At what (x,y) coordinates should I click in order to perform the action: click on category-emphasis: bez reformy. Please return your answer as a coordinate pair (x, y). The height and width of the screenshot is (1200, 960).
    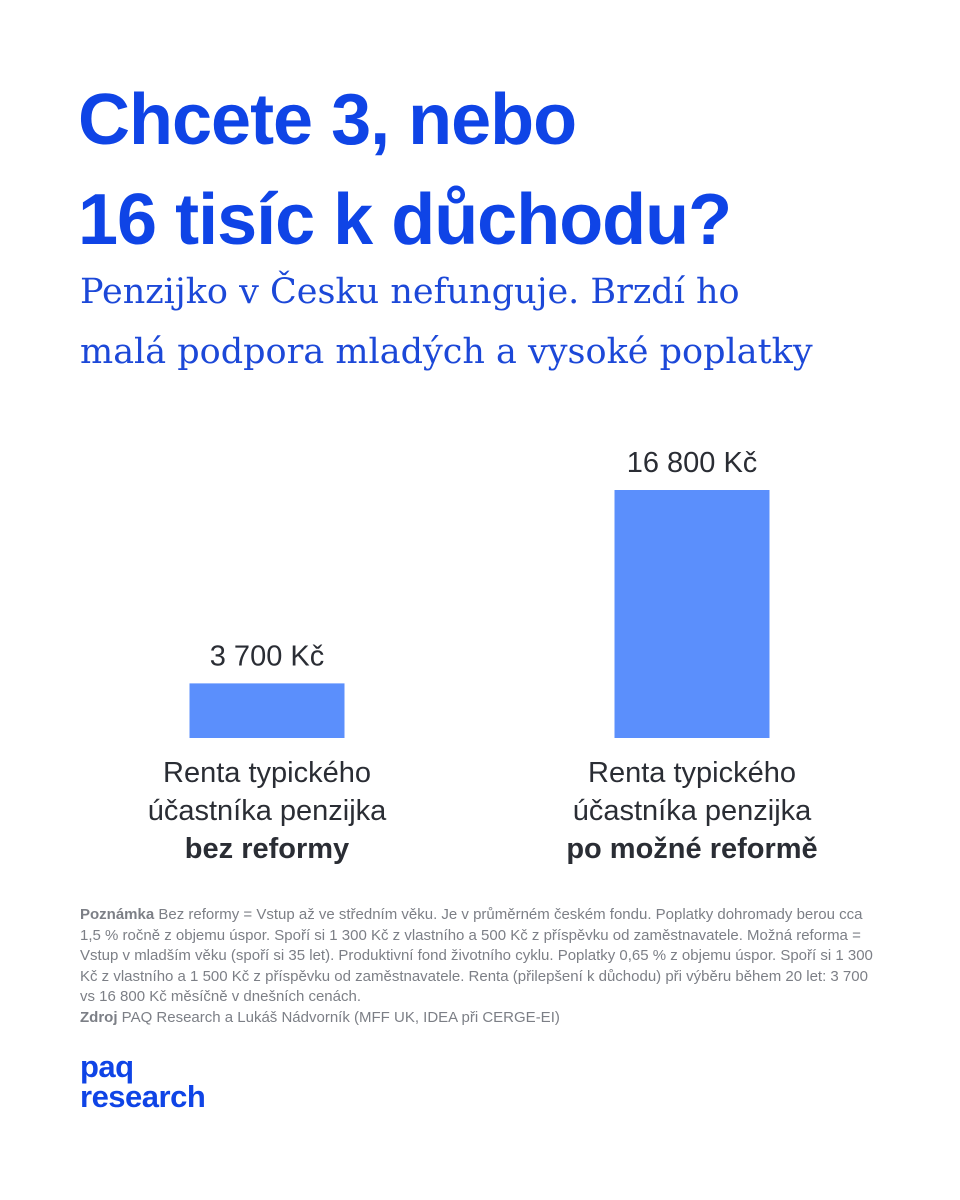
    Looking at the image, I should click on (267, 849).